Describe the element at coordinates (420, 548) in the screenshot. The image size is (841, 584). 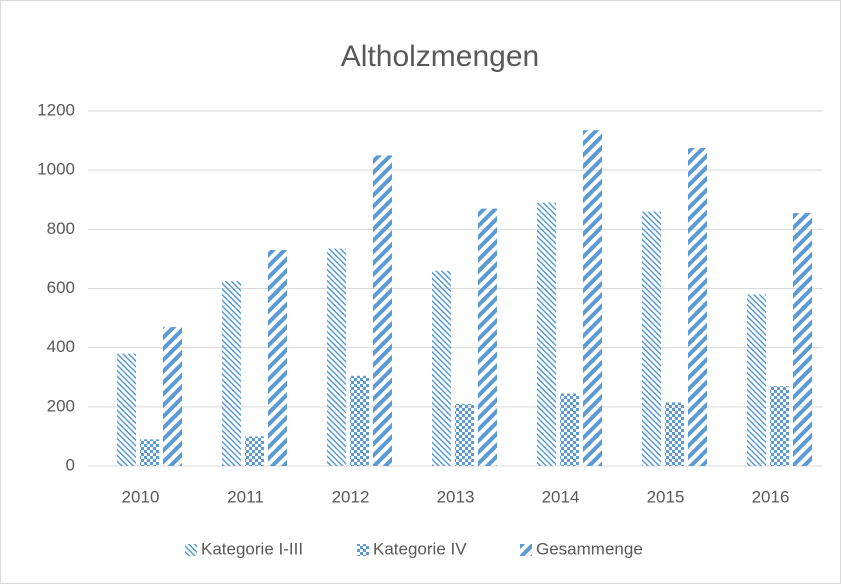
I see `legend-label: Kategorie IV` at that location.